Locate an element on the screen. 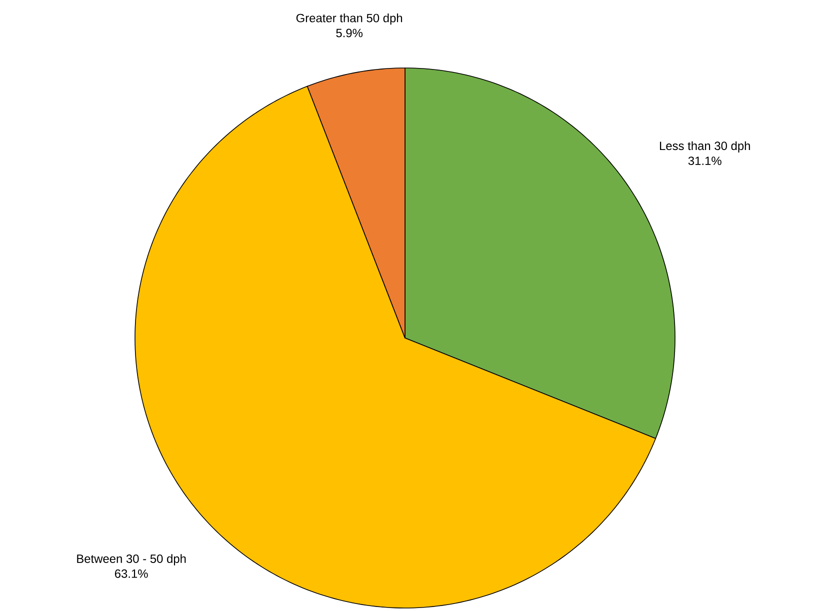 The image size is (839, 611). data-label: 5.9% is located at coordinates (349, 33).